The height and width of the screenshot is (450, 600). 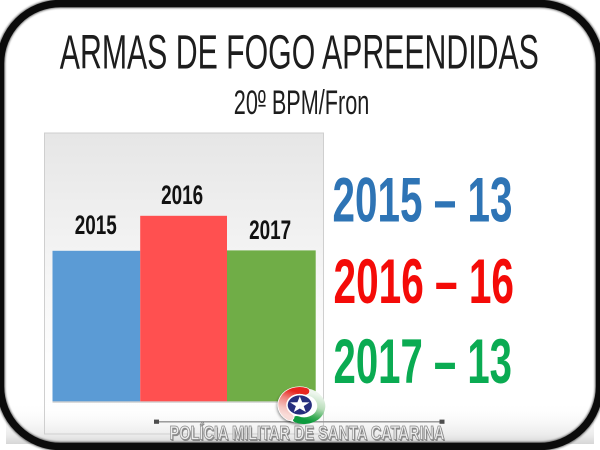 I want to click on svg-text: 2015, so click(x=96, y=225).